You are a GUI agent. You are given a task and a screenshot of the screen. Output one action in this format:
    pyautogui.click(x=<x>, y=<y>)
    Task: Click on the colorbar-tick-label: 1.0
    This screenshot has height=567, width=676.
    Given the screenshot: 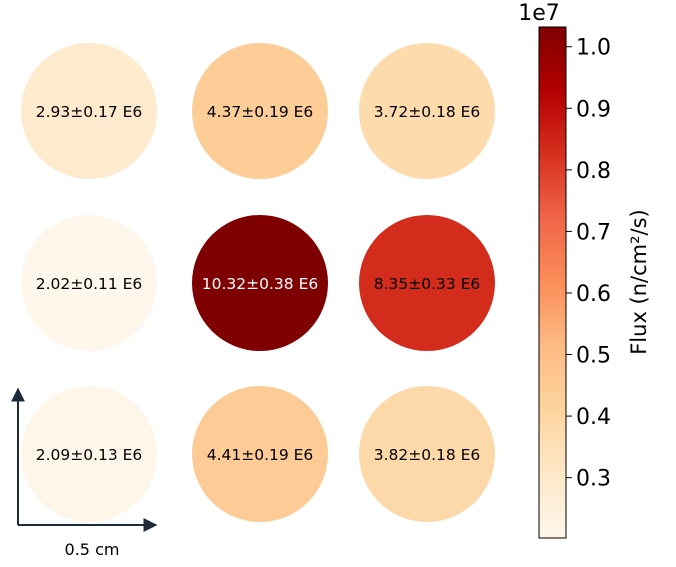 What is the action you would take?
    pyautogui.click(x=593, y=48)
    